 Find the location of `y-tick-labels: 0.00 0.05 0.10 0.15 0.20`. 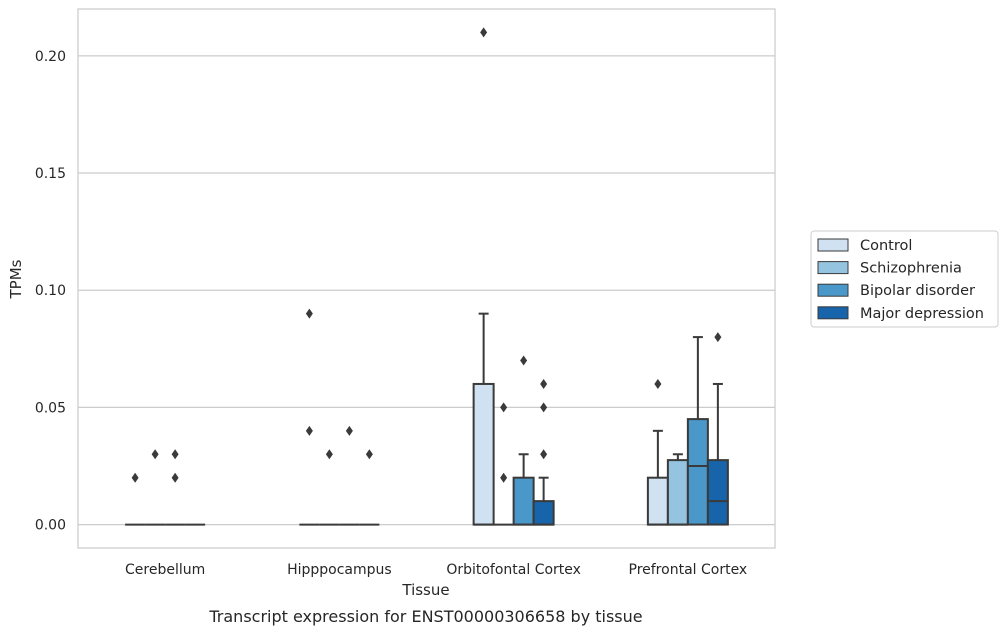

y-tick-labels: 0.00 0.05 0.10 0.15 0.20 is located at coordinates (50, 291).